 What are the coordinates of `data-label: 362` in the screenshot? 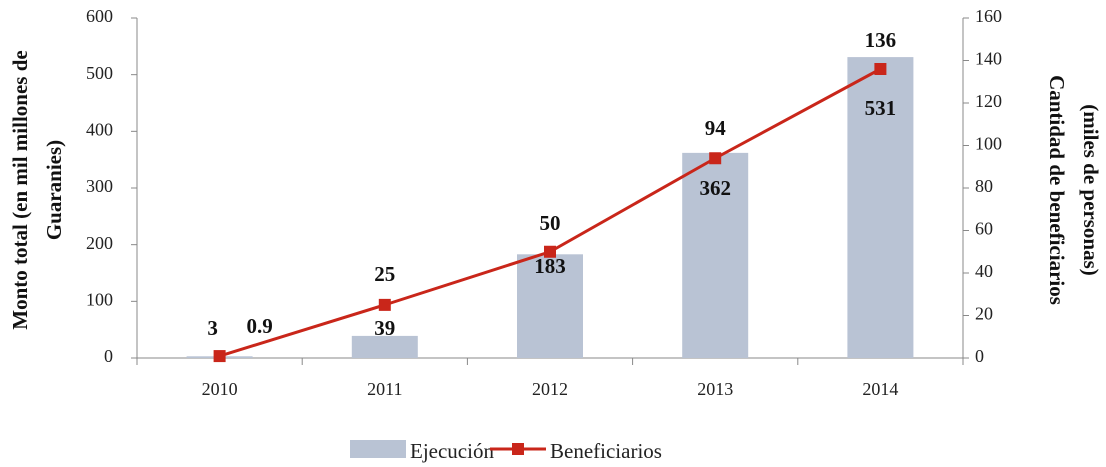 It's located at (715, 188).